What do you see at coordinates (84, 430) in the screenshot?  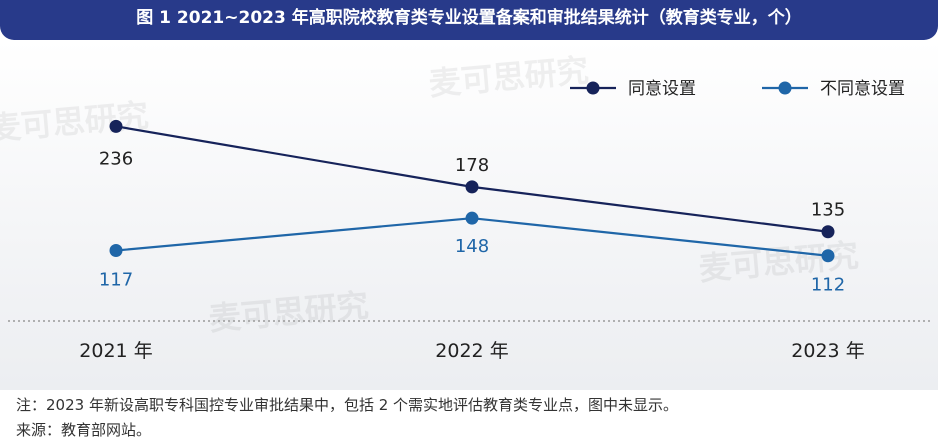 I see `footnote-source: 来源：教育部网站。` at bounding box center [84, 430].